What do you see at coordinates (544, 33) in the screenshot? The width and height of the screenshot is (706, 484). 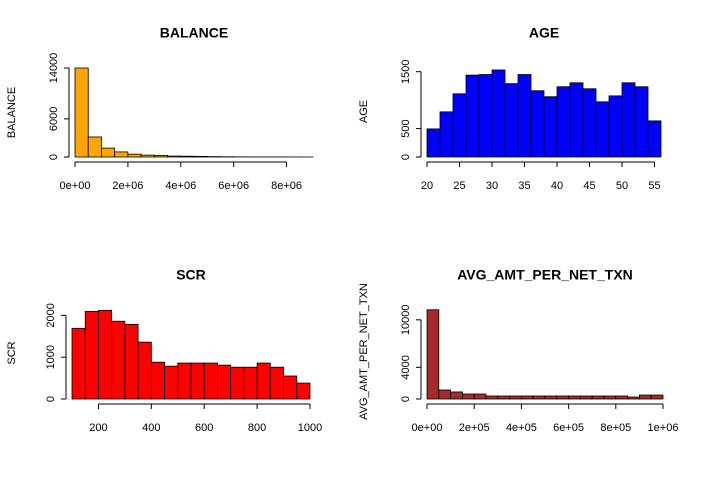 I see `chart-title: AGE` at bounding box center [544, 33].